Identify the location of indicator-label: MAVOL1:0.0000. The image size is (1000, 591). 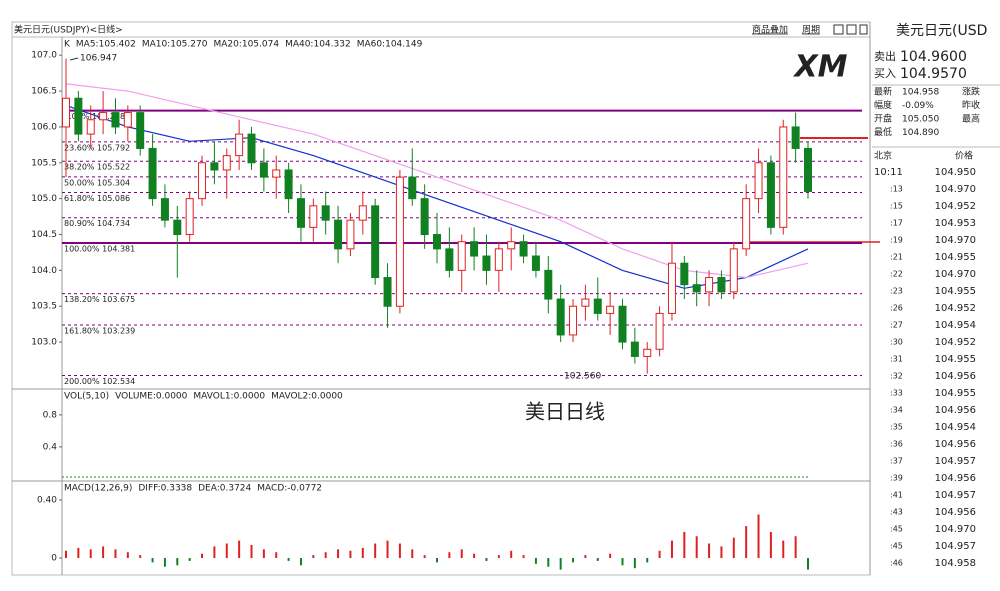
(229, 397).